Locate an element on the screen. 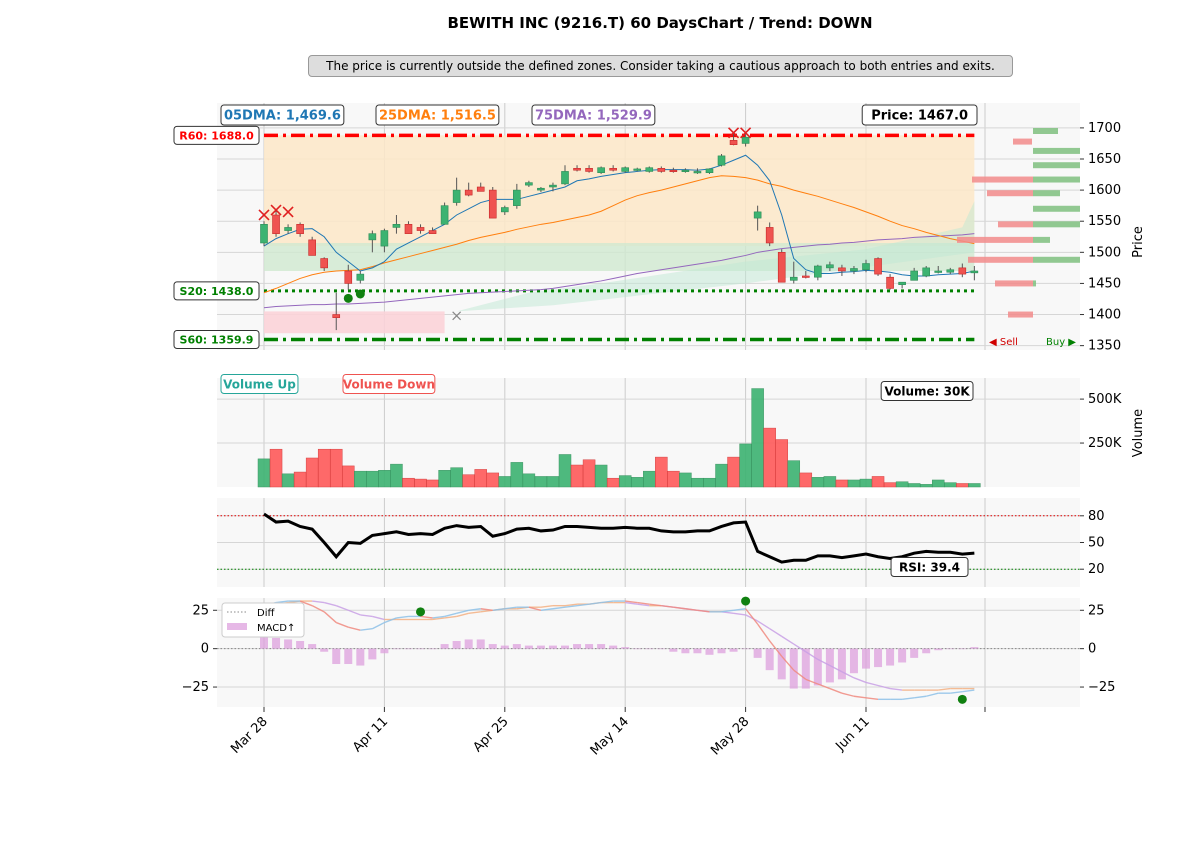 The image size is (1200, 862). x-tick-label: Apr 25 is located at coordinates (490, 734).